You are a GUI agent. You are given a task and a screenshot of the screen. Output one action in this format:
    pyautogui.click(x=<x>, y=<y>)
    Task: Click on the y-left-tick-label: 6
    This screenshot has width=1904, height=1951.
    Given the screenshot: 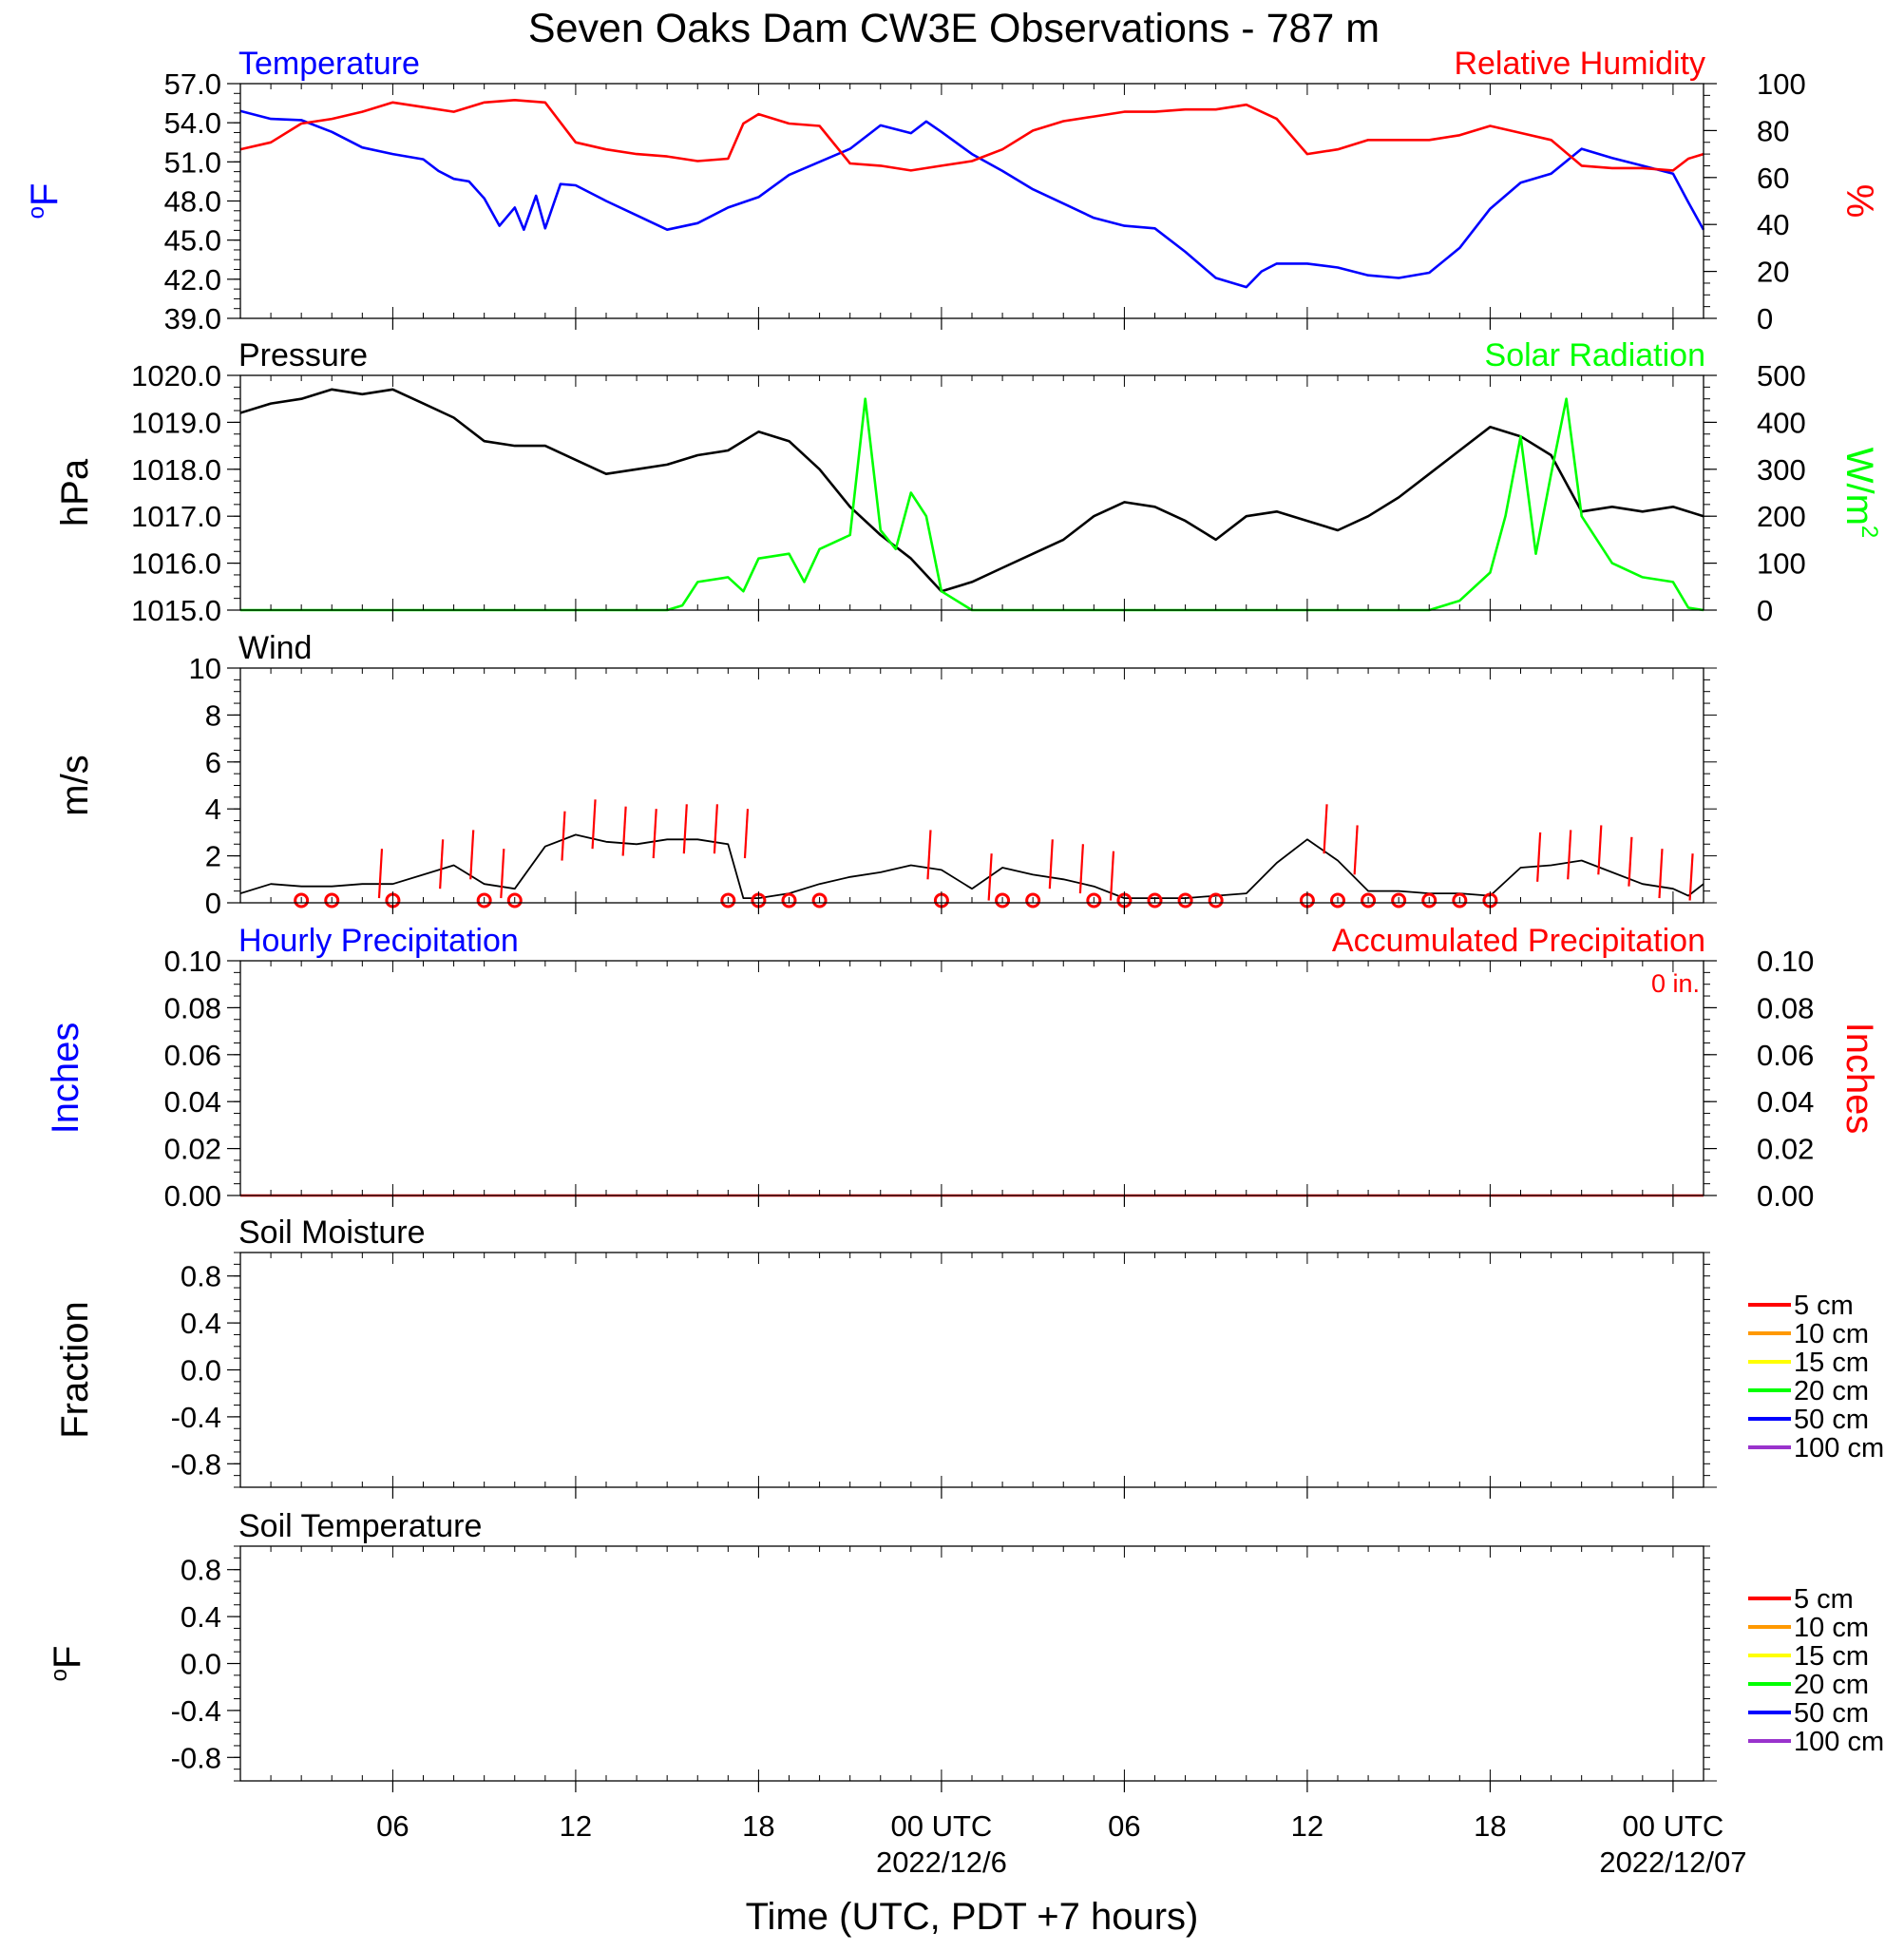 What is the action you would take?
    pyautogui.click(x=213, y=762)
    